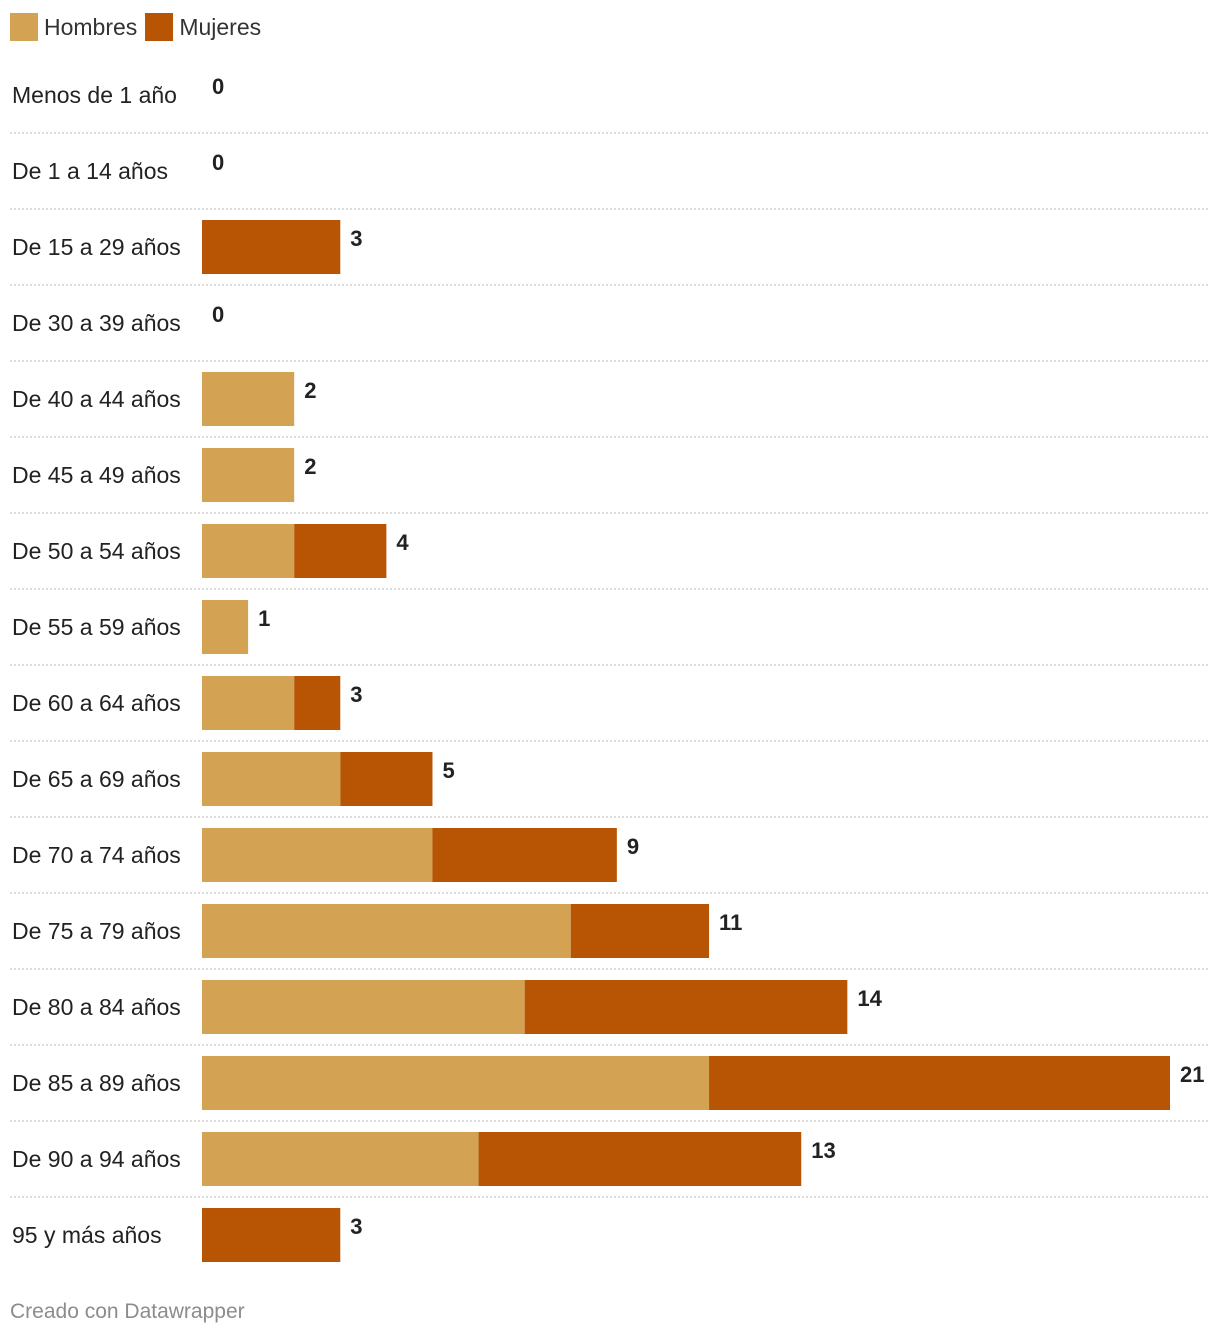 The image size is (1220, 1340). I want to click on category-label: De 90 a 94 años, so click(96, 1159).